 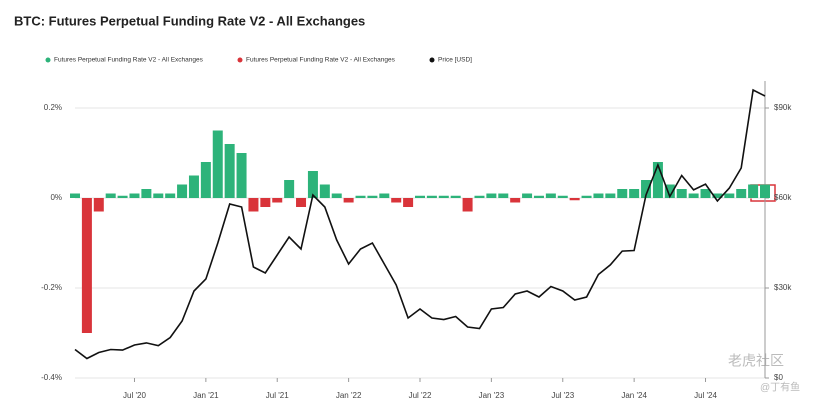 What do you see at coordinates (420, 395) in the screenshot?
I see `x-tick-label: Jul '22` at bounding box center [420, 395].